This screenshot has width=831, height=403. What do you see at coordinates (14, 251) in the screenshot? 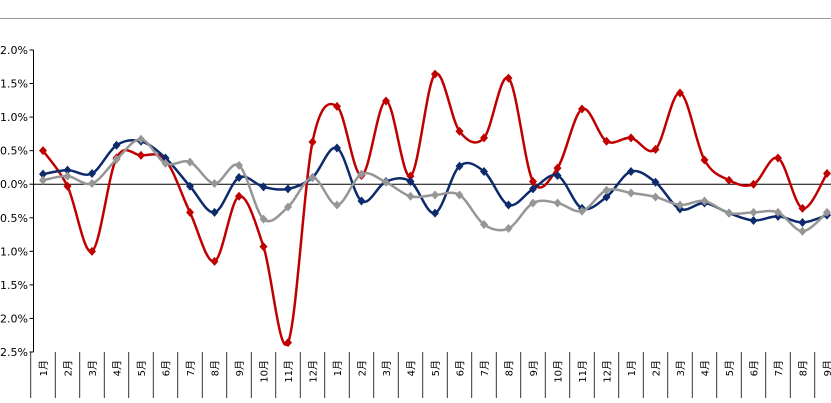
I see `y-tick-label: -1.0%` at bounding box center [14, 251].